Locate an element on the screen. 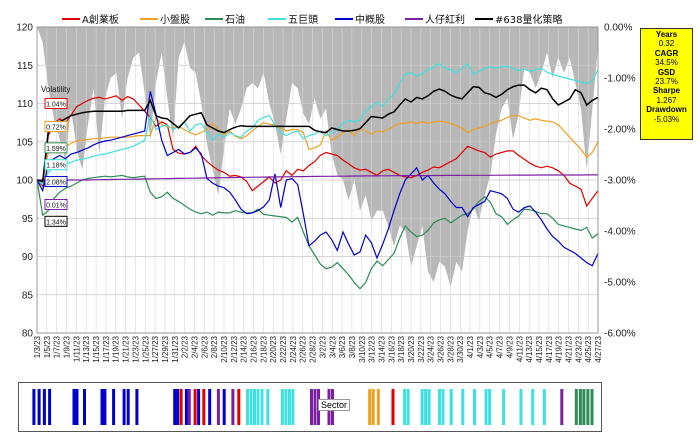 The height and width of the screenshot is (440, 700). x-tick-label: 1/19/23 is located at coordinates (116, 348).